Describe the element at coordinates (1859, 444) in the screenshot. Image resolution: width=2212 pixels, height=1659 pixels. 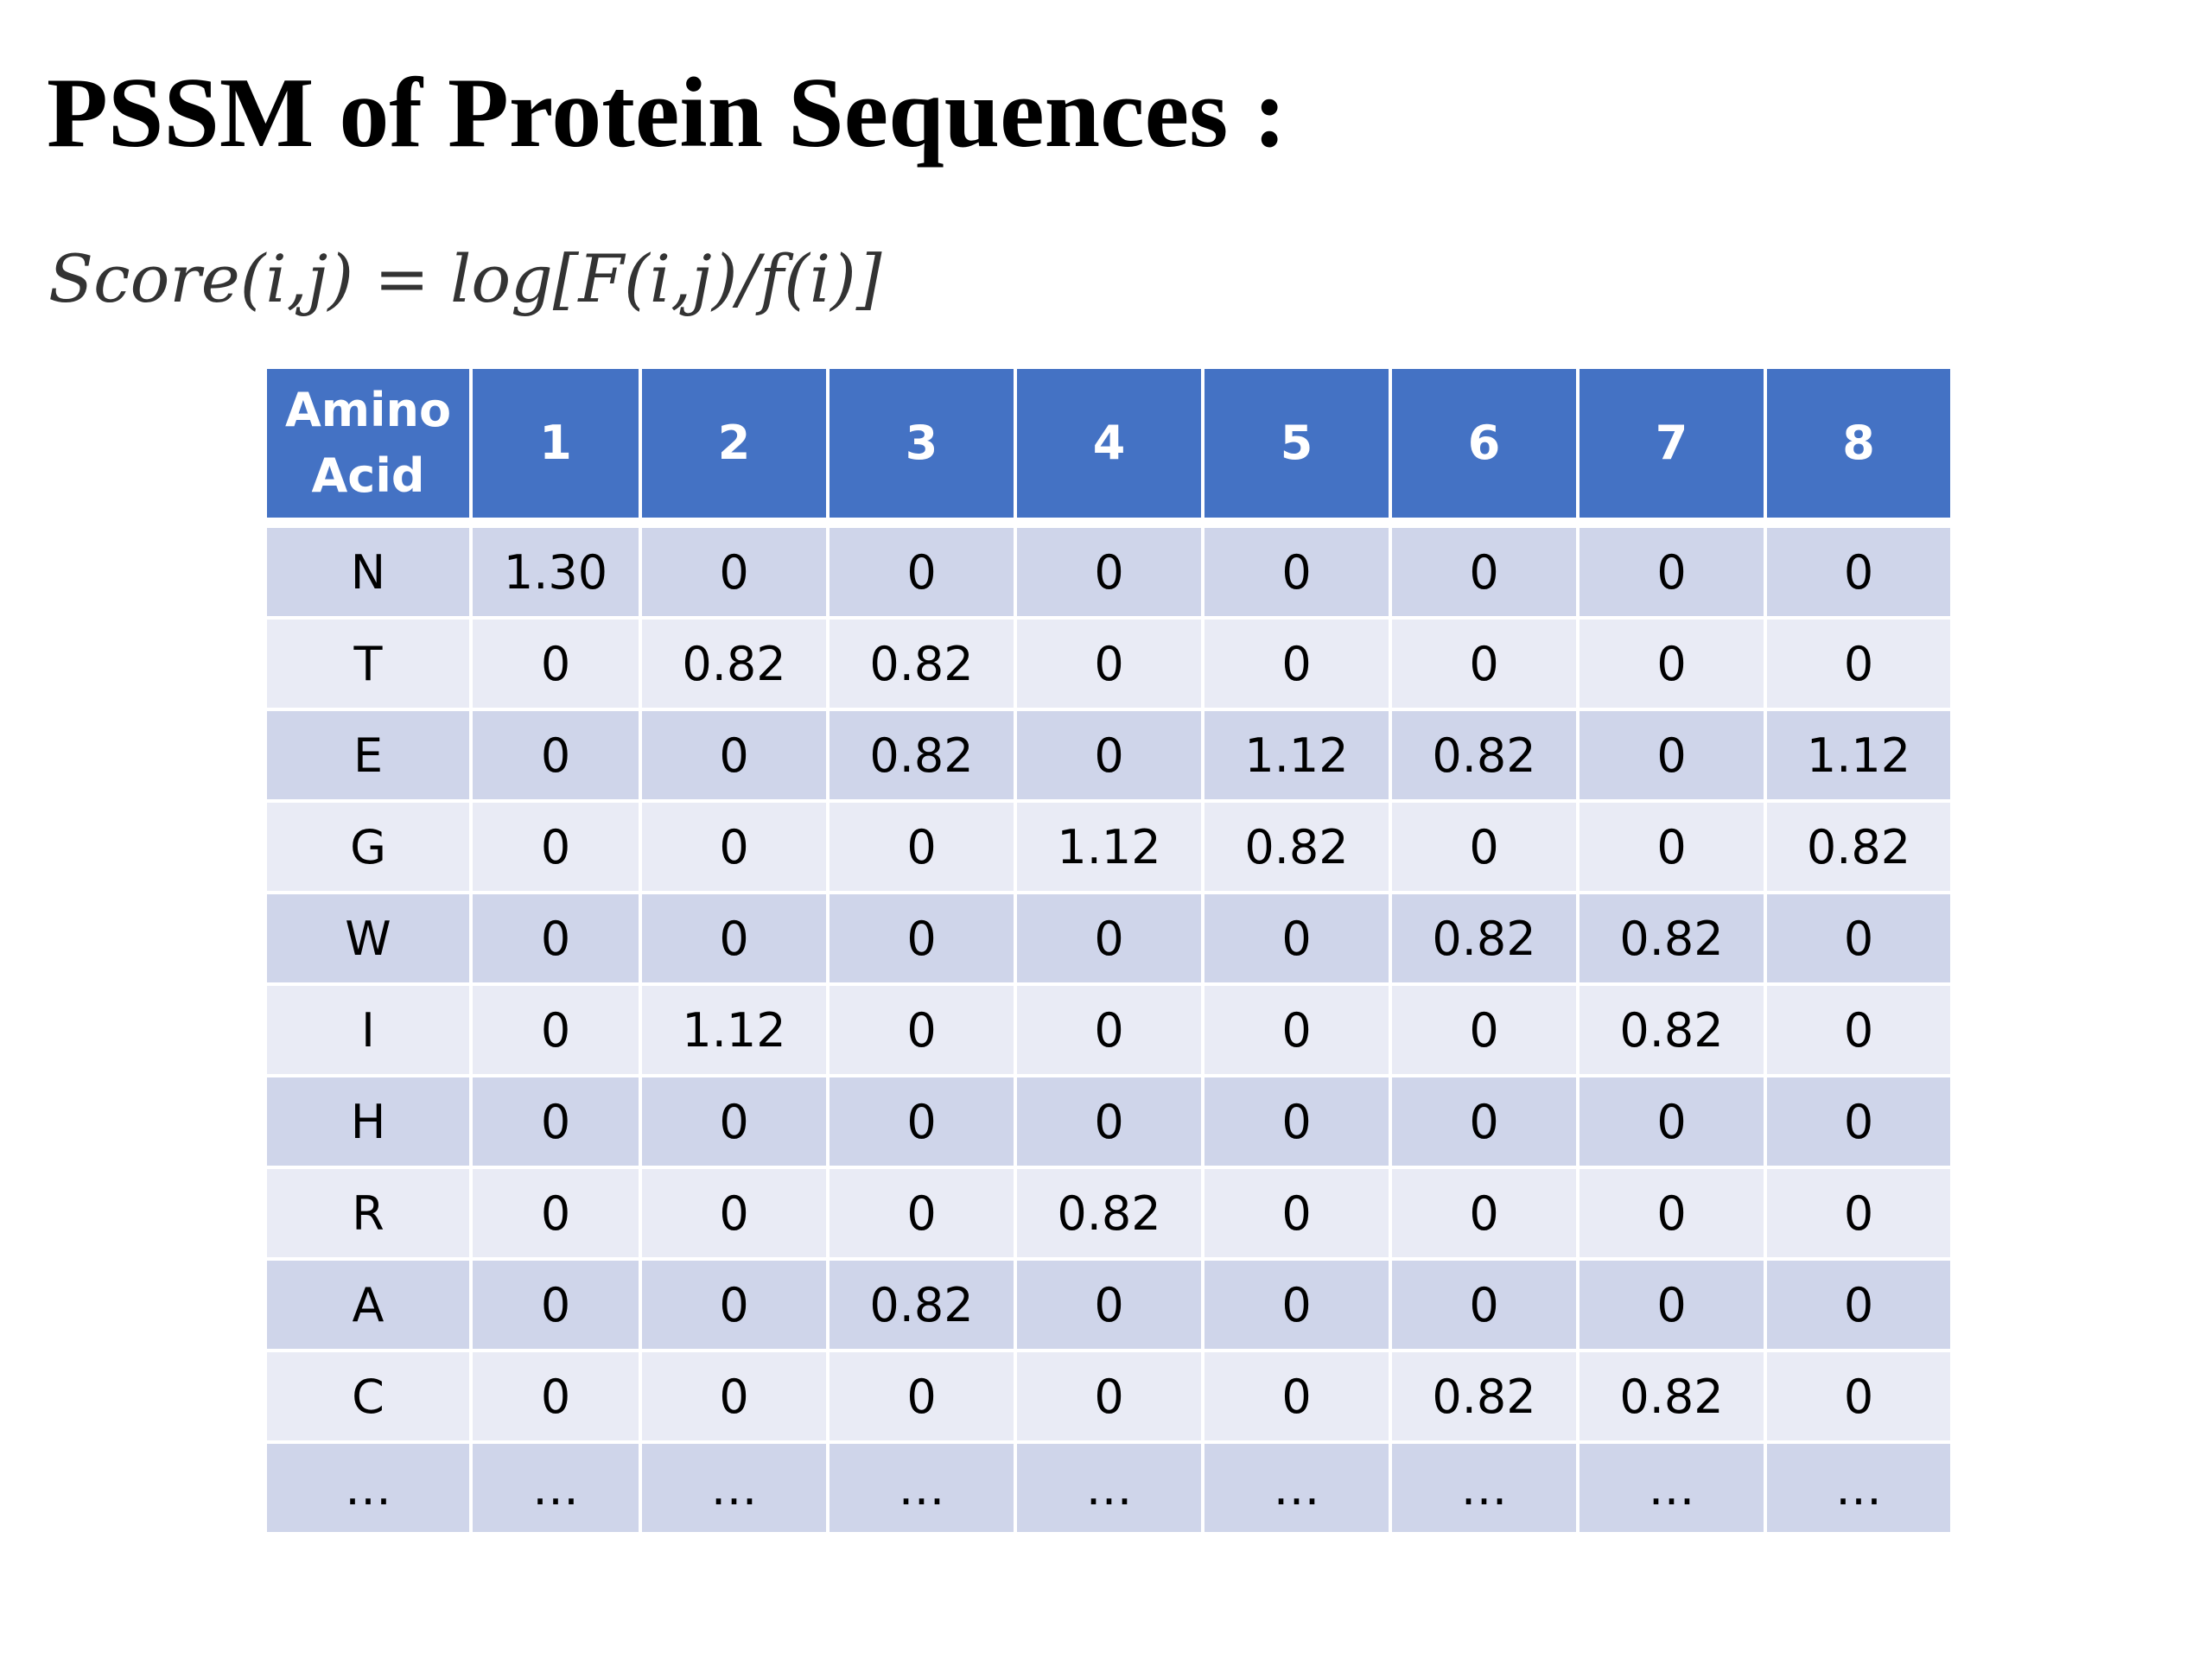
I see `header-position-8: 8` at that location.